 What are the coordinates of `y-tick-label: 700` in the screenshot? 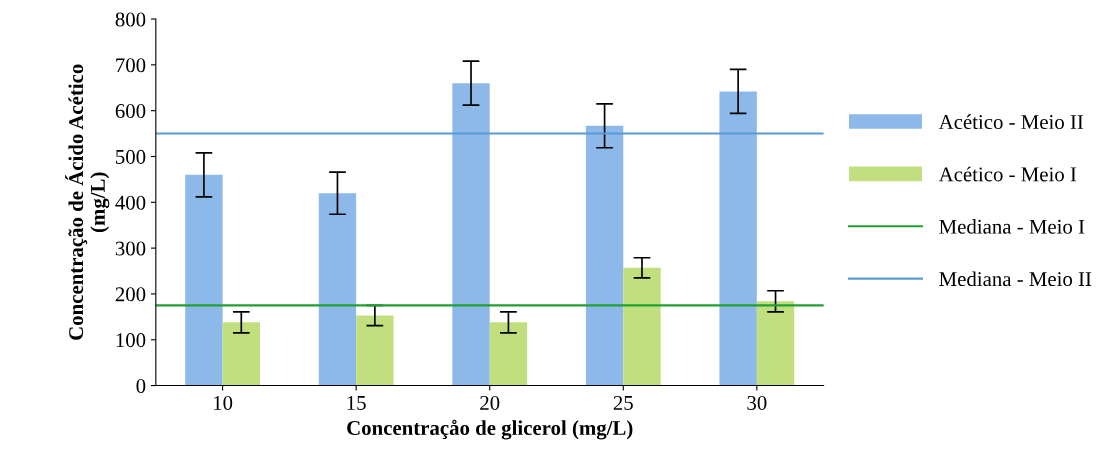 It's located at (131, 65).